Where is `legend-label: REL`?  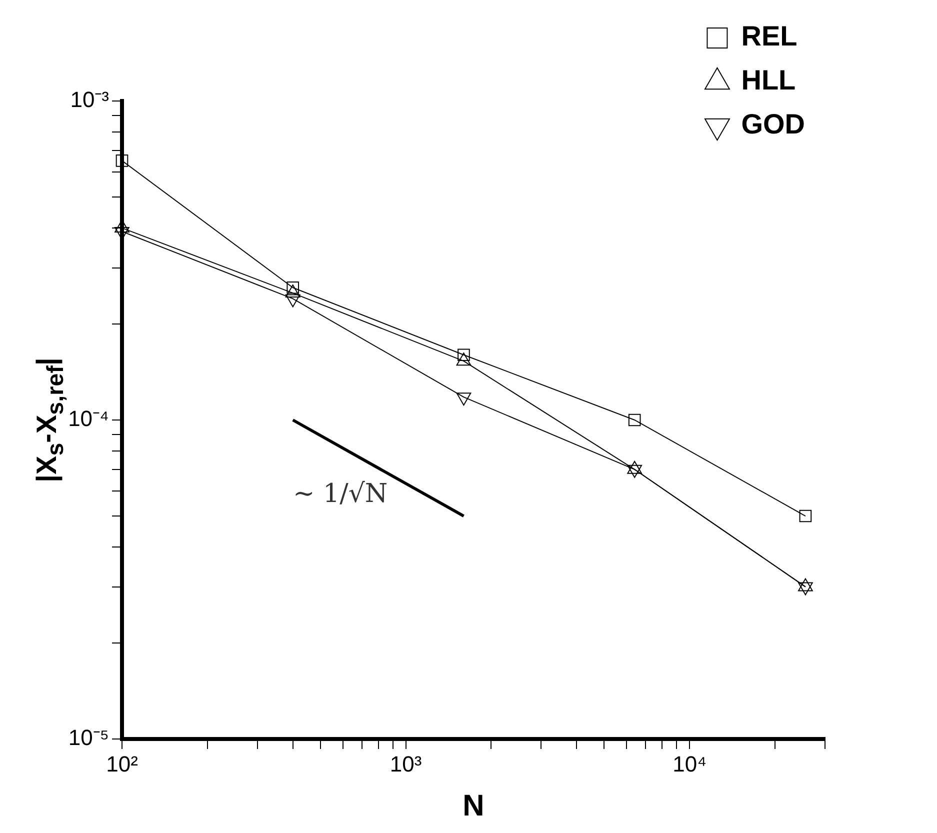
legend-label: REL is located at coordinates (769, 36).